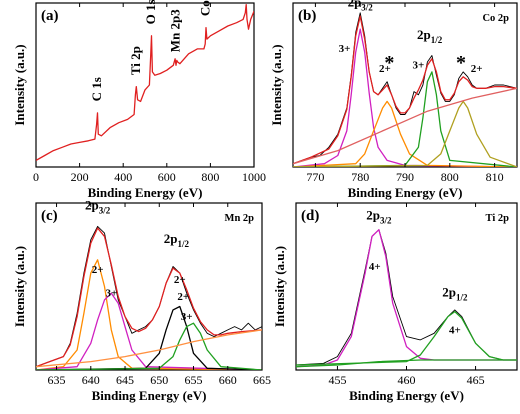  What do you see at coordinates (175, 30) in the screenshot?
I see `peak-annotation: Mn 2p3` at bounding box center [175, 30].